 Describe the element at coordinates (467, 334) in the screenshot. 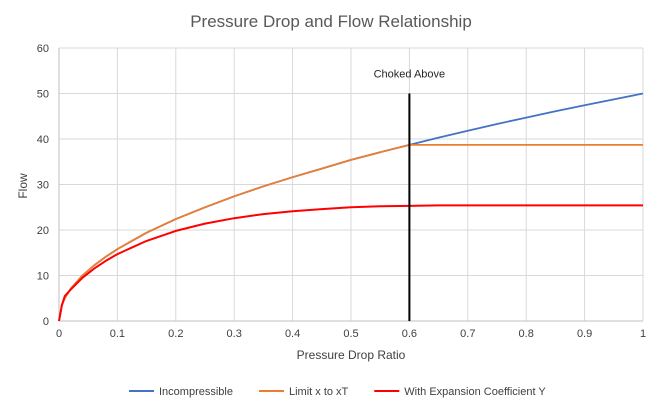

I see `x-tick-label: 0.7` at that location.